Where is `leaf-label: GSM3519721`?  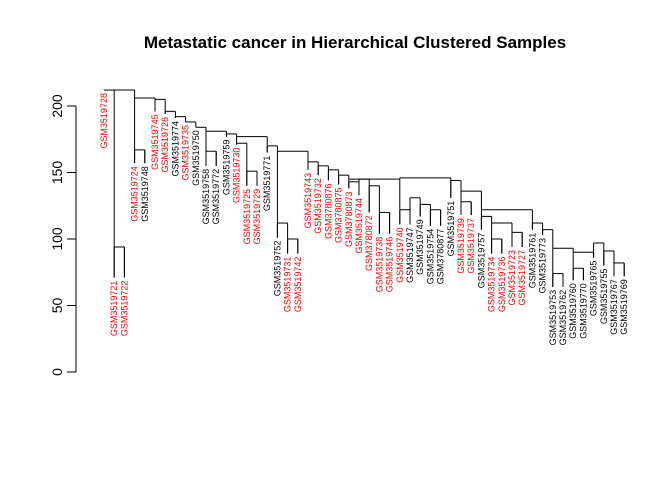
leaf-label: GSM3519721 is located at coordinates (114, 309).